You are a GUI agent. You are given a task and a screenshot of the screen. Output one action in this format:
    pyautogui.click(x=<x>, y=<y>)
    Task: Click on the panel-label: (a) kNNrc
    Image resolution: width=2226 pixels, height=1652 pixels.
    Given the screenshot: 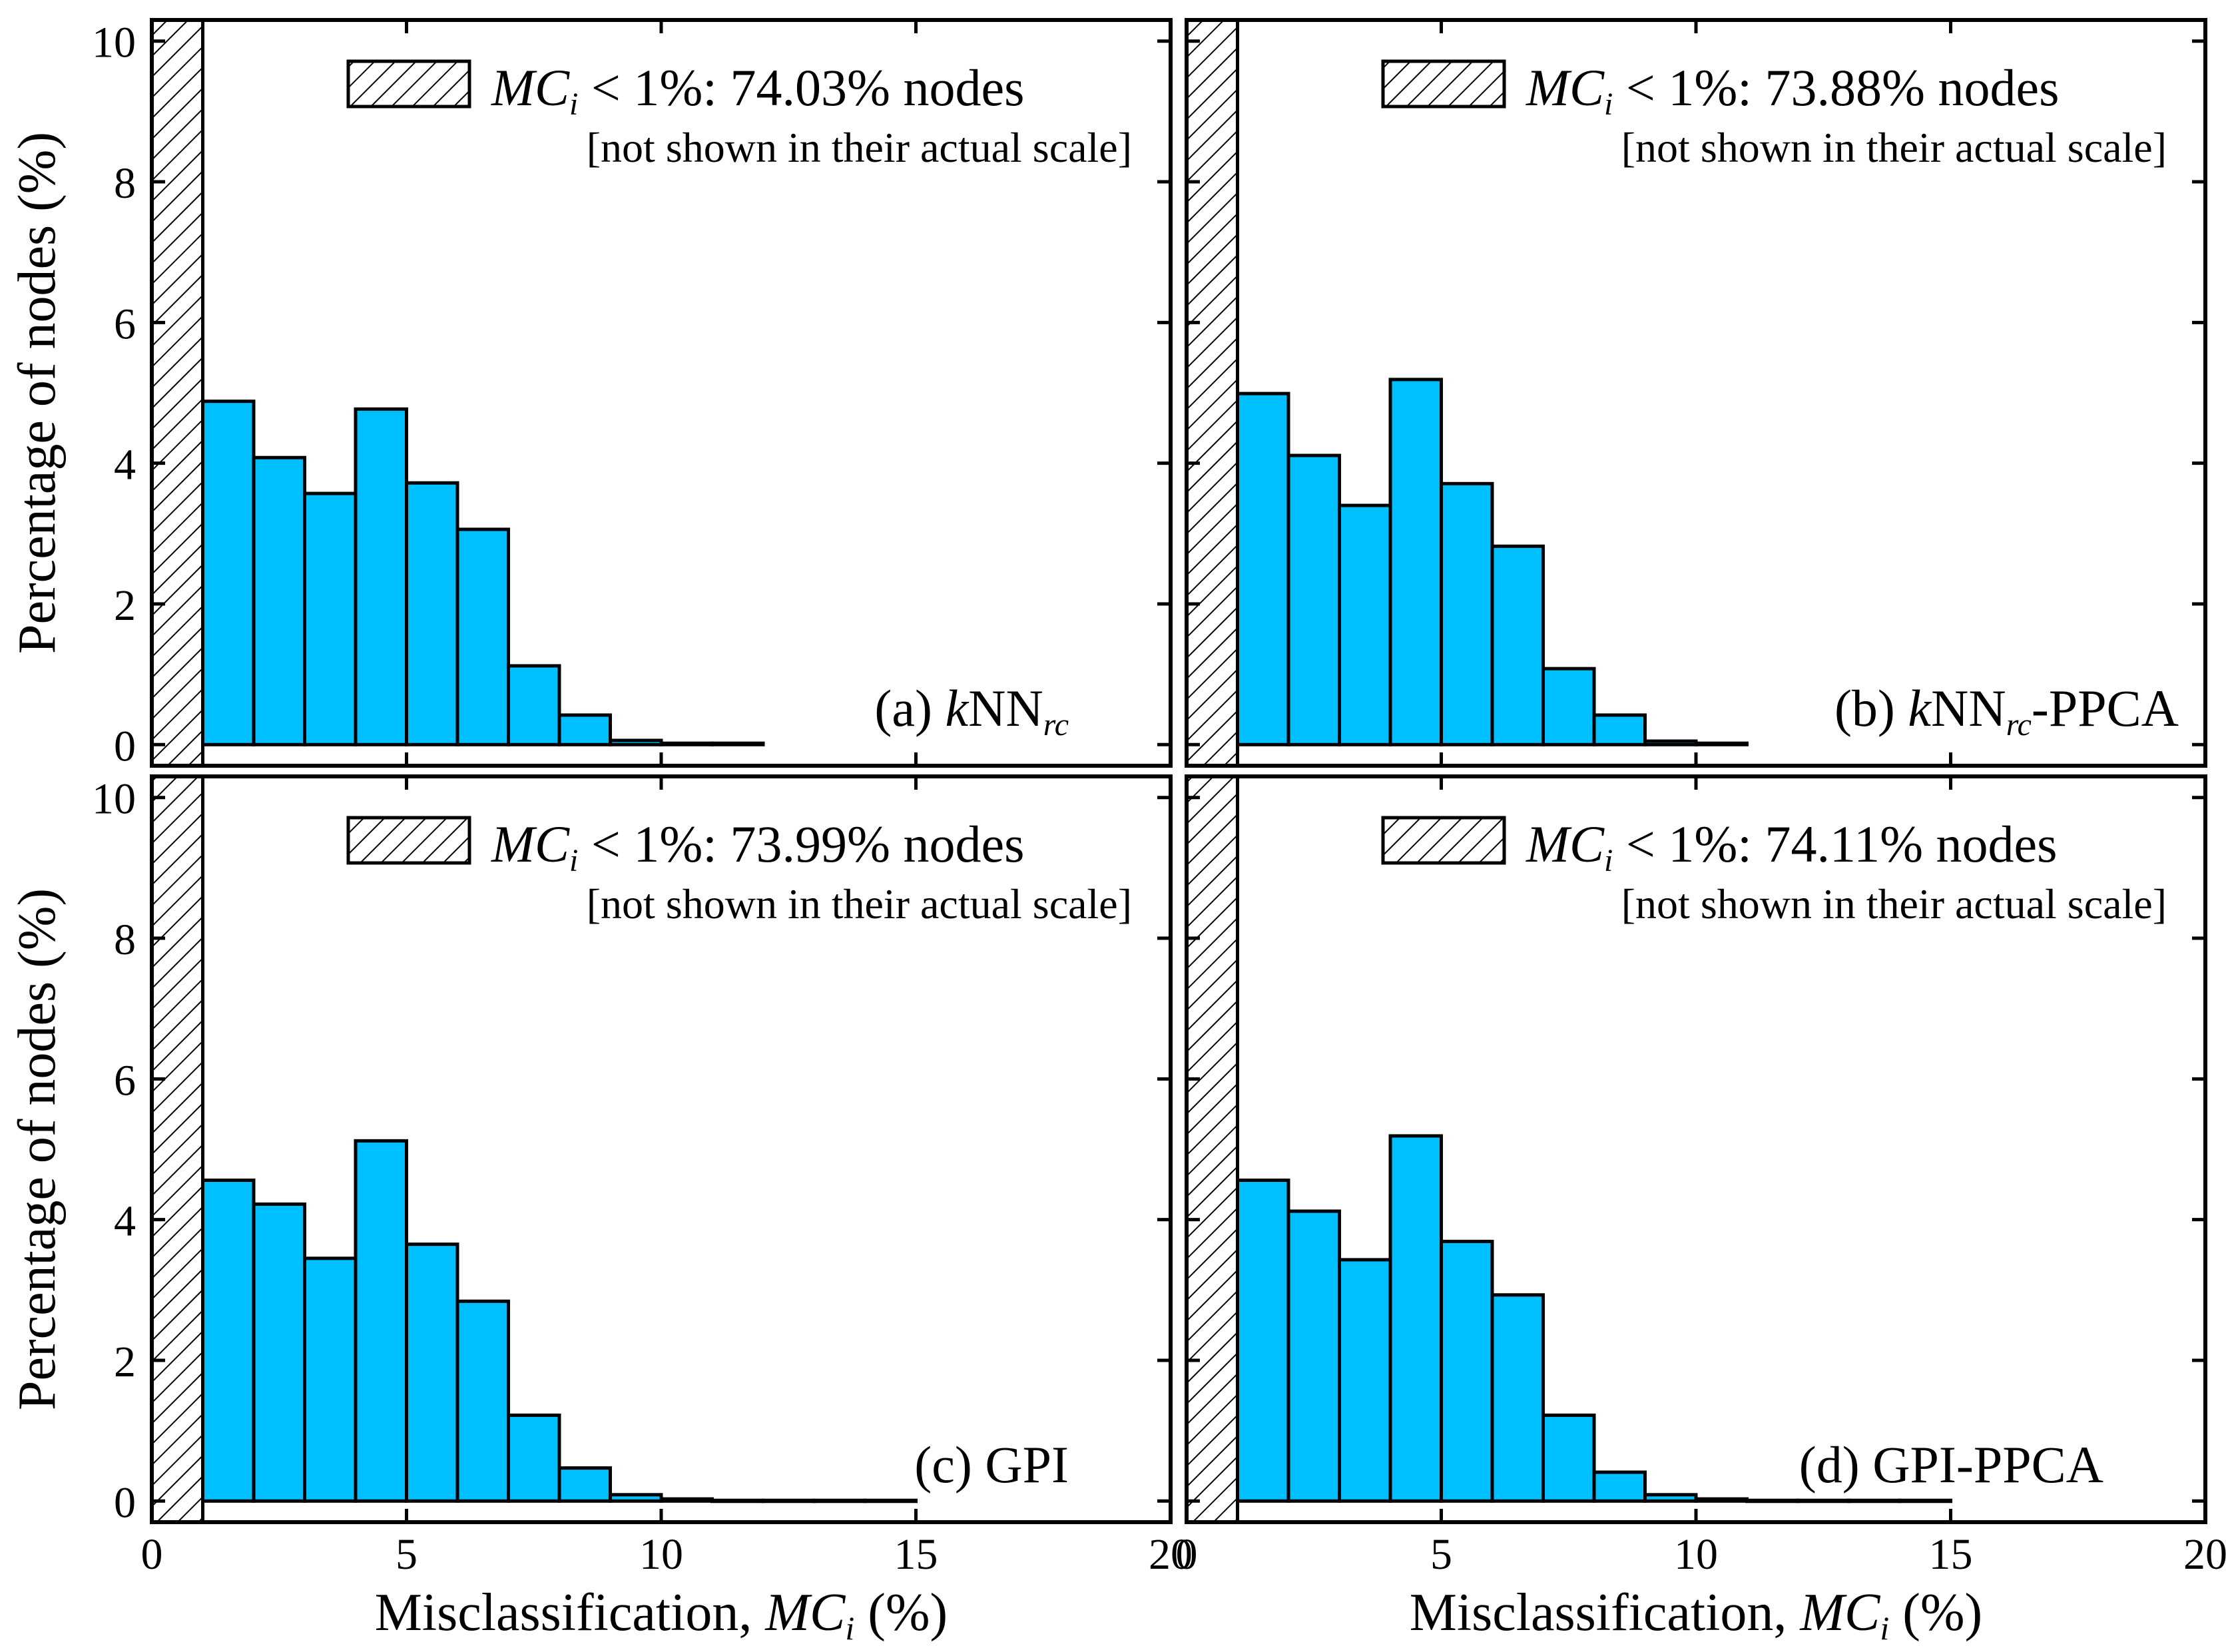 What is the action you would take?
    pyautogui.click(x=972, y=710)
    